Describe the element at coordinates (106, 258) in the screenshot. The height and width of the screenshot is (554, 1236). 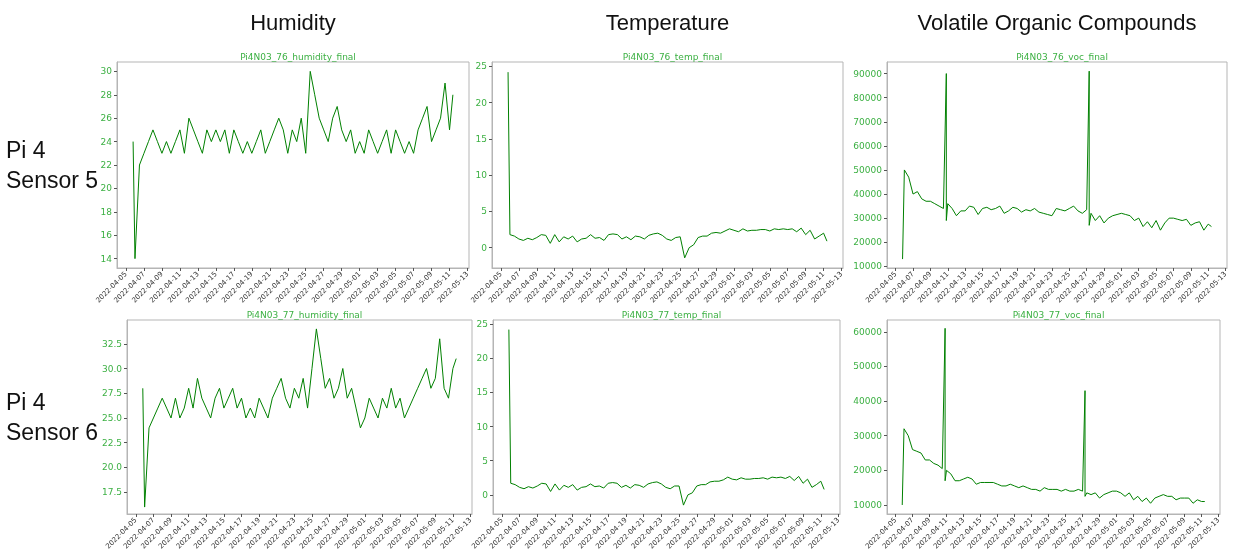
I see `y-tick-label: 14` at that location.